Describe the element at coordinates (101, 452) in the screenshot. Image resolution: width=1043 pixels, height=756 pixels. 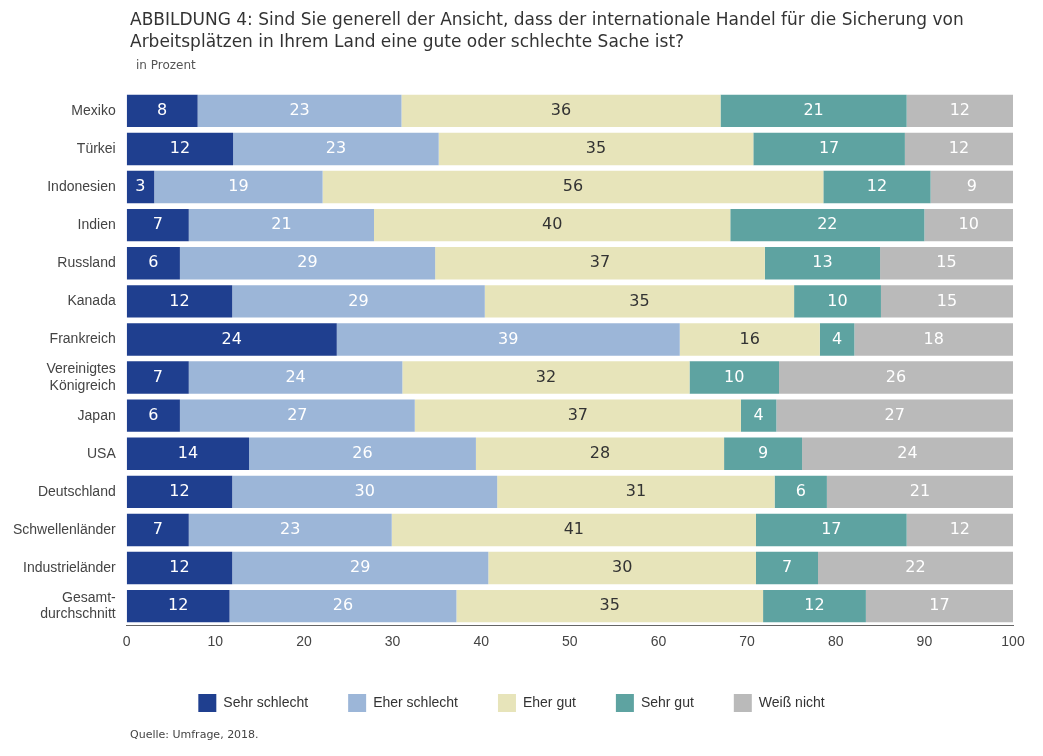
I see `y-tick-label: USA` at that location.